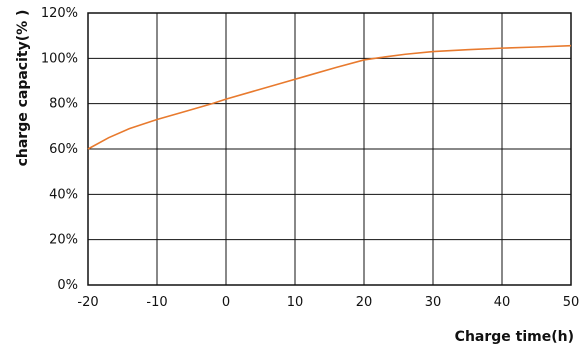 The height and width of the screenshot is (349, 583). I want to click on x-tick-label: 0, so click(226, 302).